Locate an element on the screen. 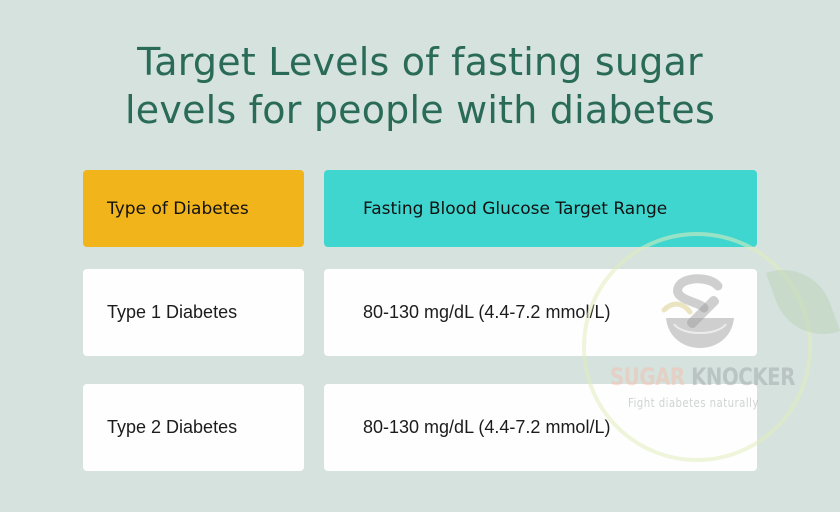 This screenshot has height=512, width=840. row-2-range: 80-130 mg/dL (4.4-7.2 mmol/L) is located at coordinates (540, 427).